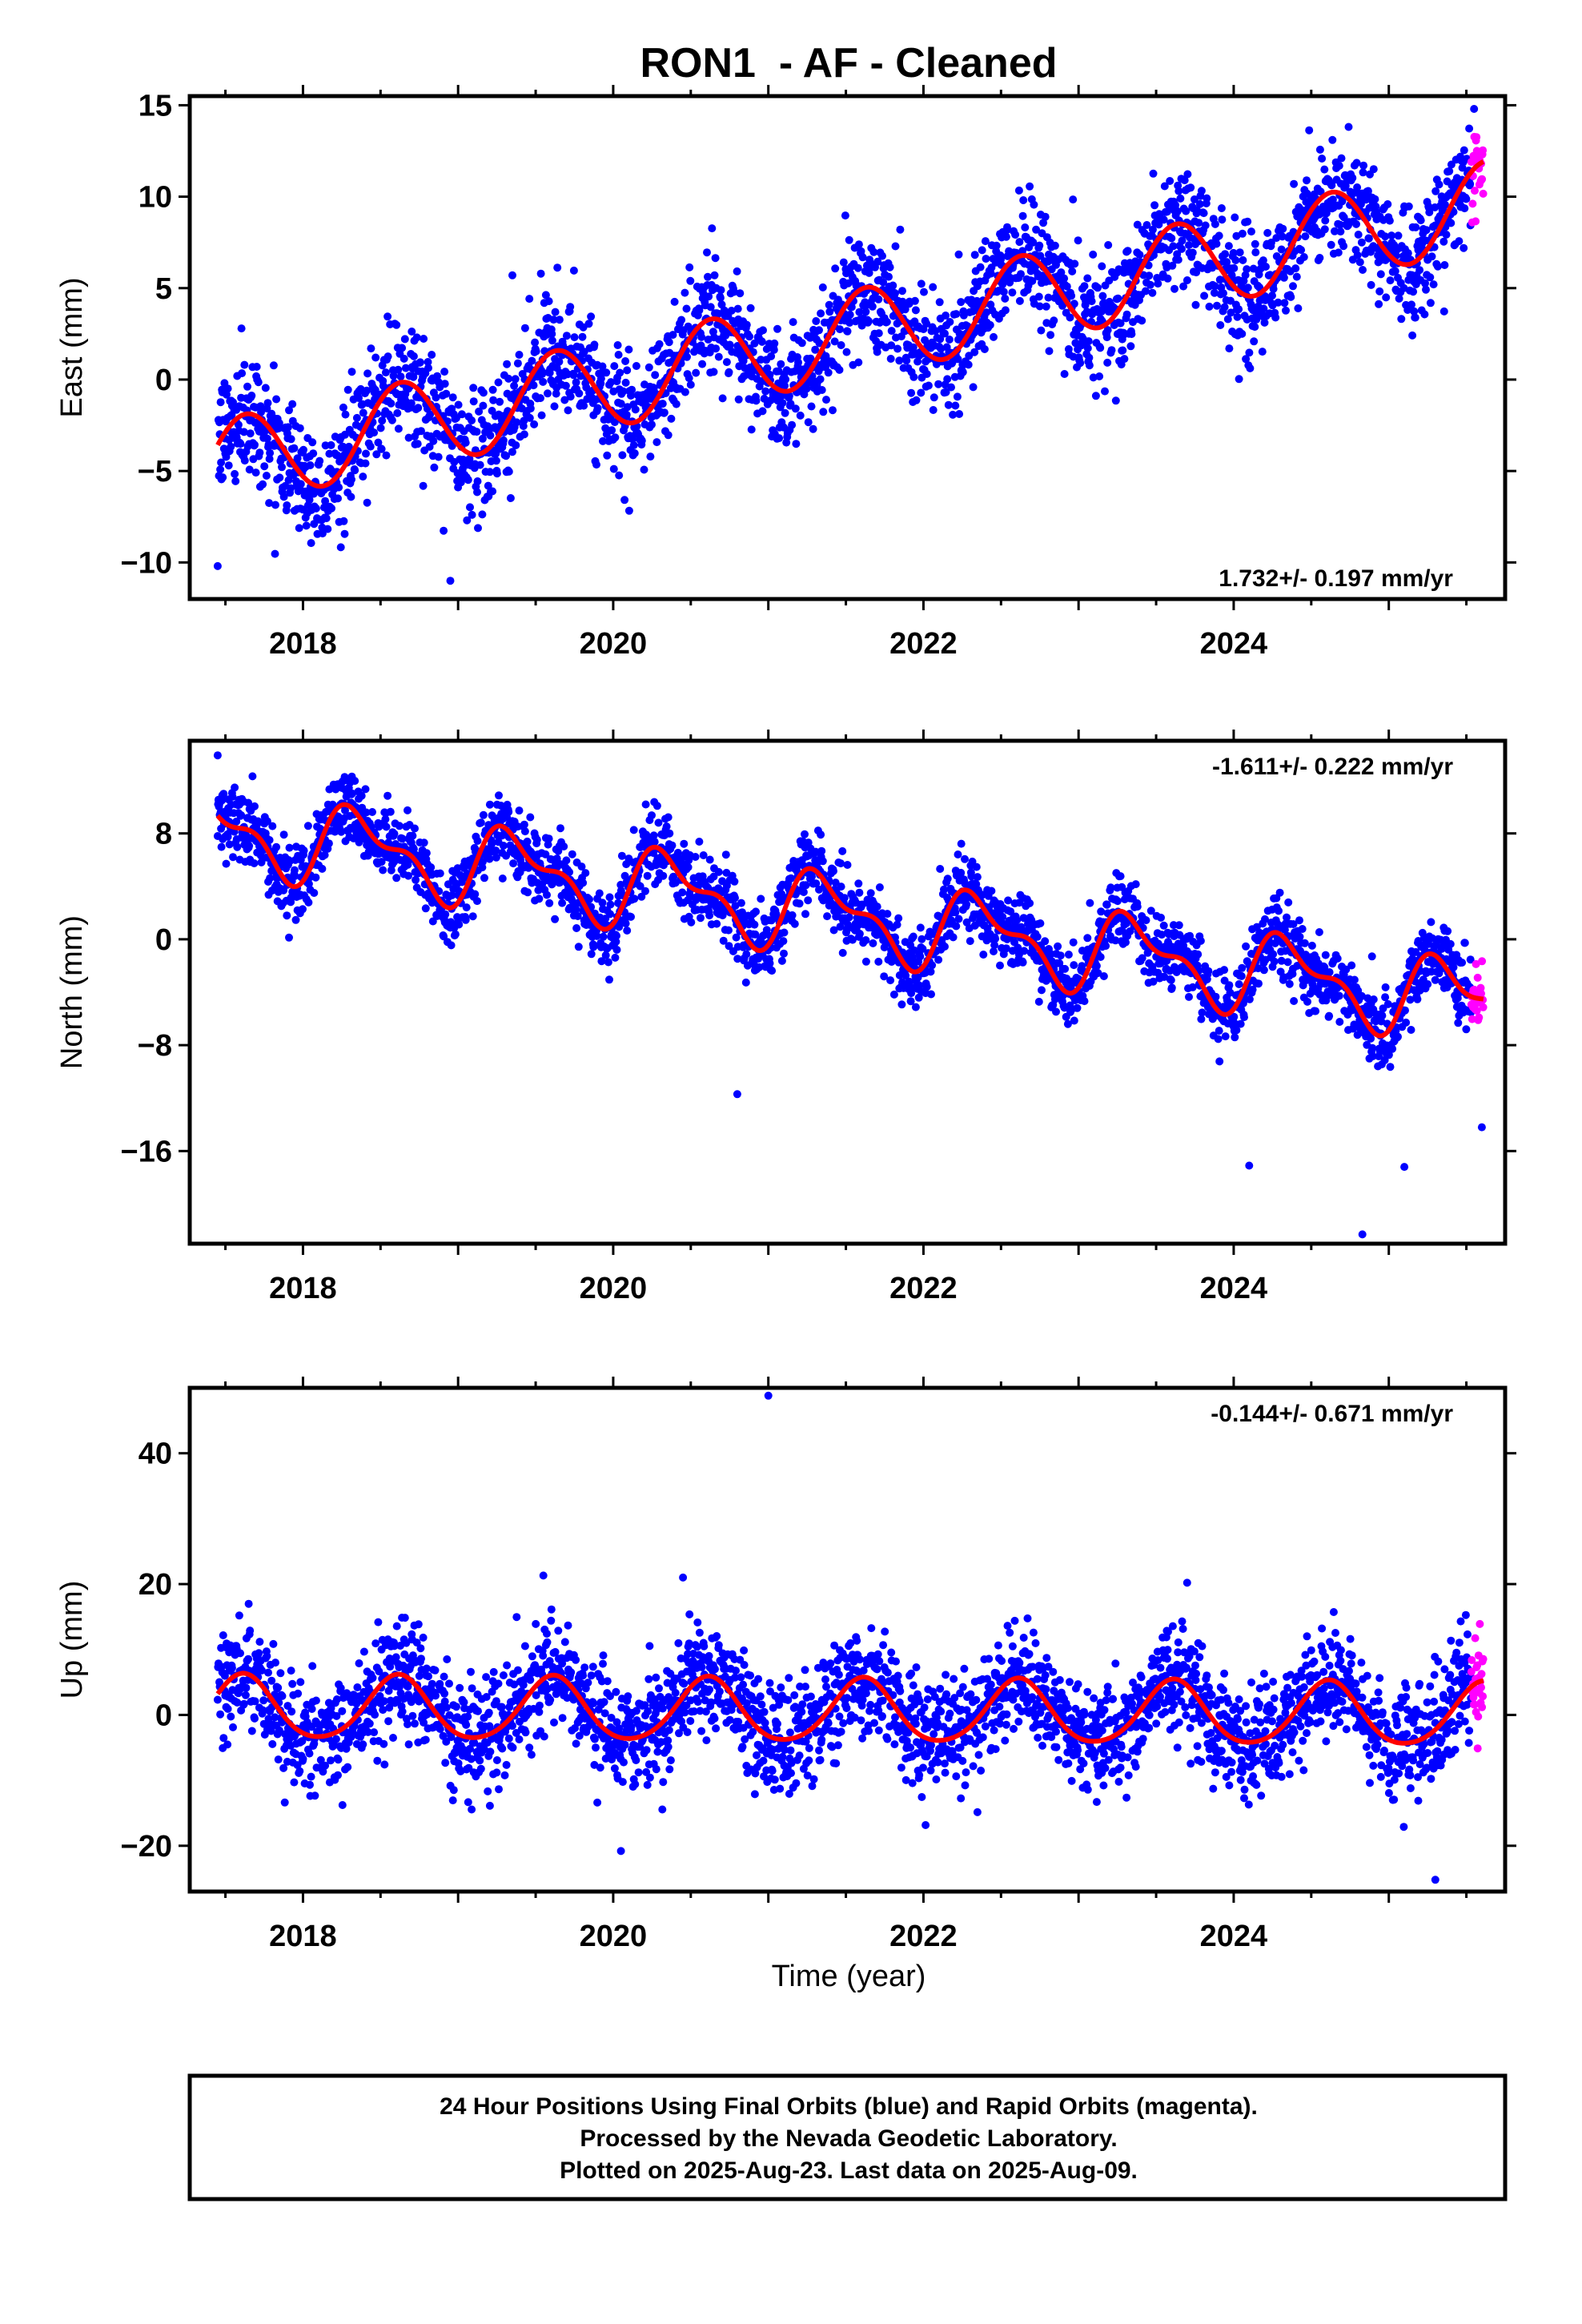 Image resolution: width=1582 pixels, height=2324 pixels. I want to click on rapid-orbit-point, so click(1484, 193).